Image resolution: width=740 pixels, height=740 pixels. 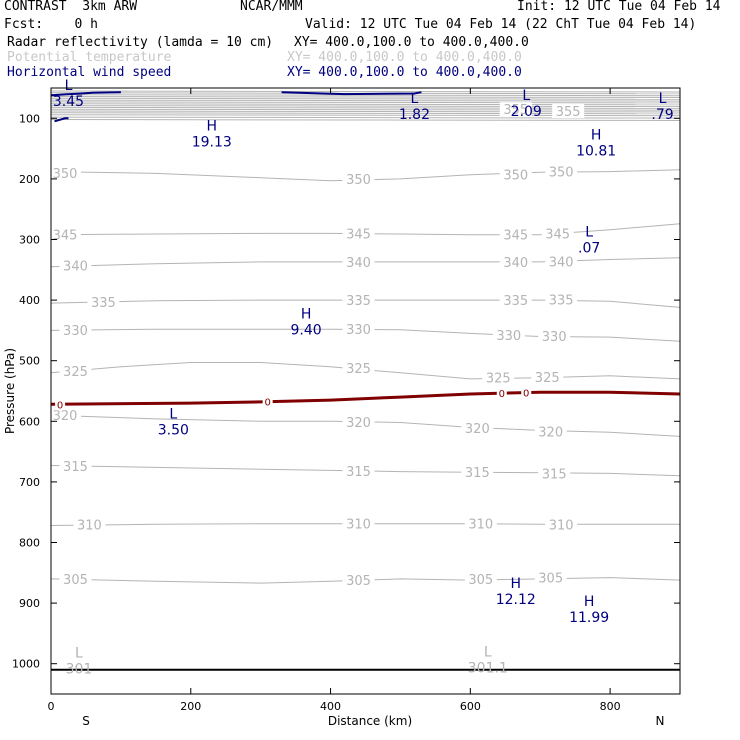 What do you see at coordinates (660, 721) in the screenshot?
I see `endpoint-right-label: N` at bounding box center [660, 721].